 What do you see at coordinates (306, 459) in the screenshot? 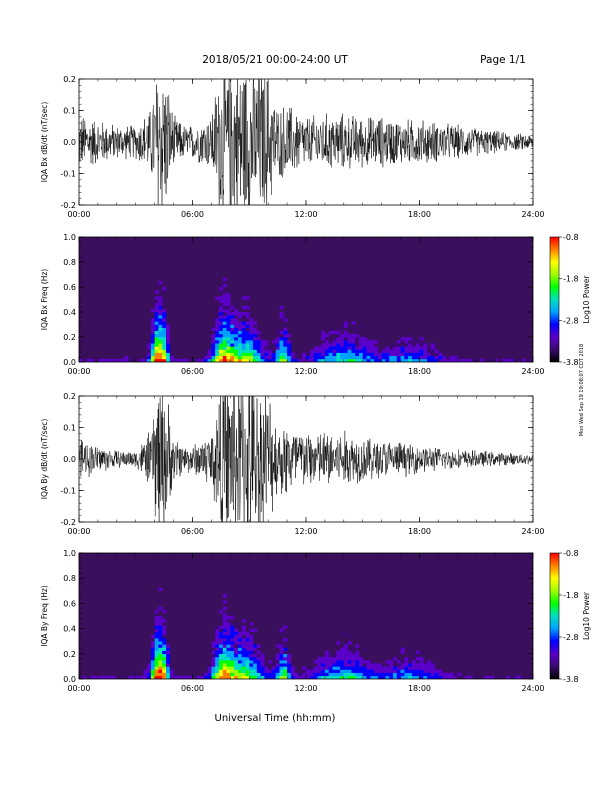
I see `by-dbdt-trace` at bounding box center [306, 459].